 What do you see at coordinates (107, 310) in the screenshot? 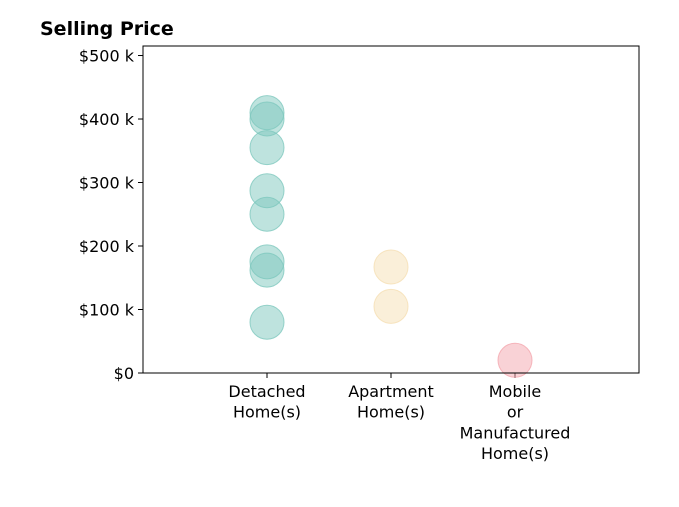
I see `y-tick-label: $100 k` at bounding box center [107, 310].